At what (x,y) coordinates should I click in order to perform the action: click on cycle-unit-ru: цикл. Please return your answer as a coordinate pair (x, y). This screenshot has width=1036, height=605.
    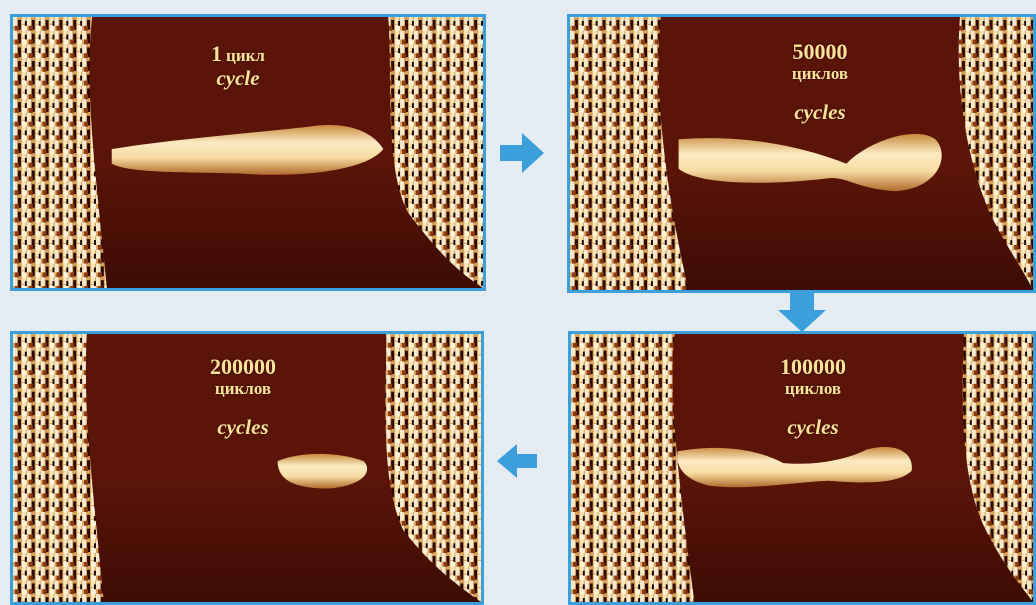
    Looking at the image, I should click on (245, 55).